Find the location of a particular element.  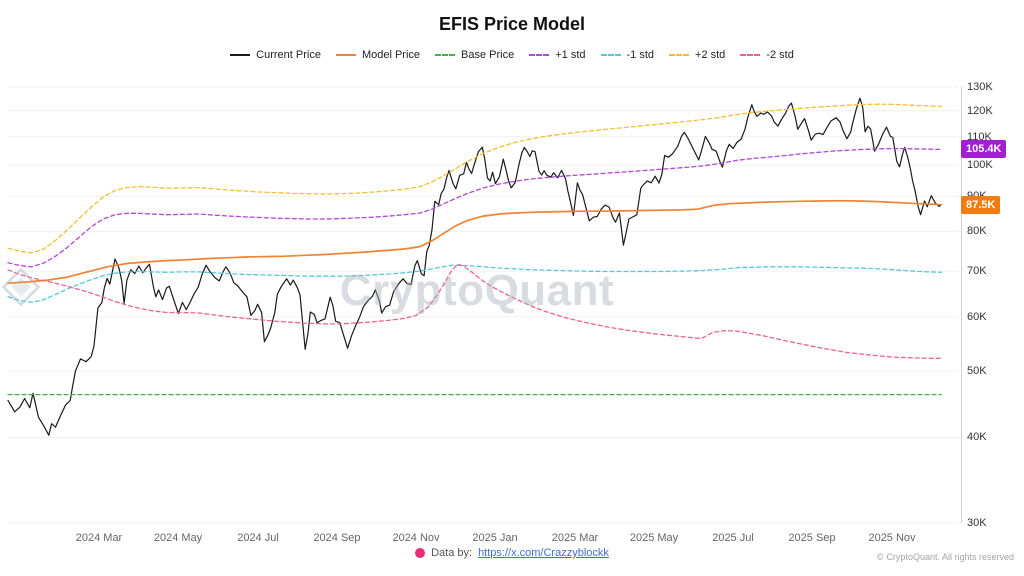

footer-attribution: Data by: https://x.com/Crazzyblockk is located at coordinates (512, 553).